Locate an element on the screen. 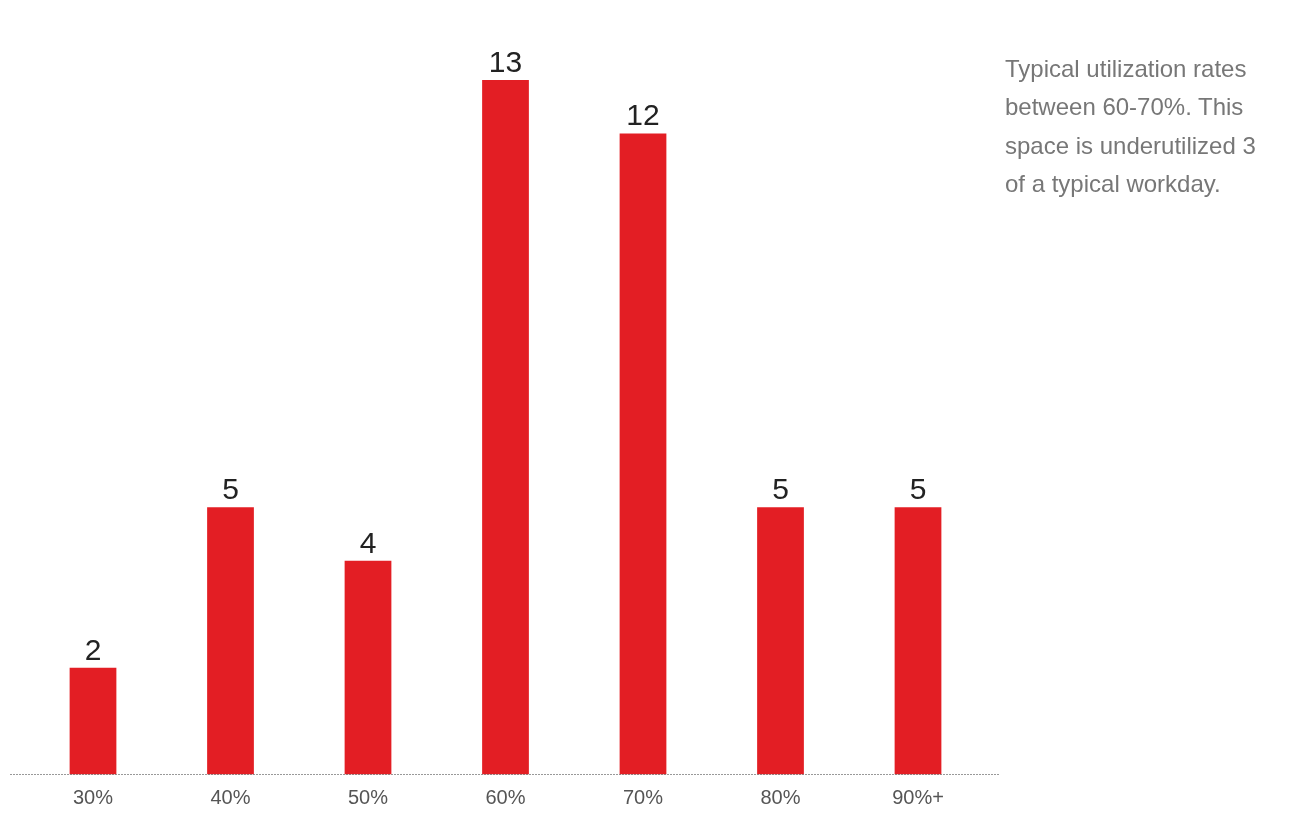 The width and height of the screenshot is (1297, 833). data-label: 12 is located at coordinates (643, 115).